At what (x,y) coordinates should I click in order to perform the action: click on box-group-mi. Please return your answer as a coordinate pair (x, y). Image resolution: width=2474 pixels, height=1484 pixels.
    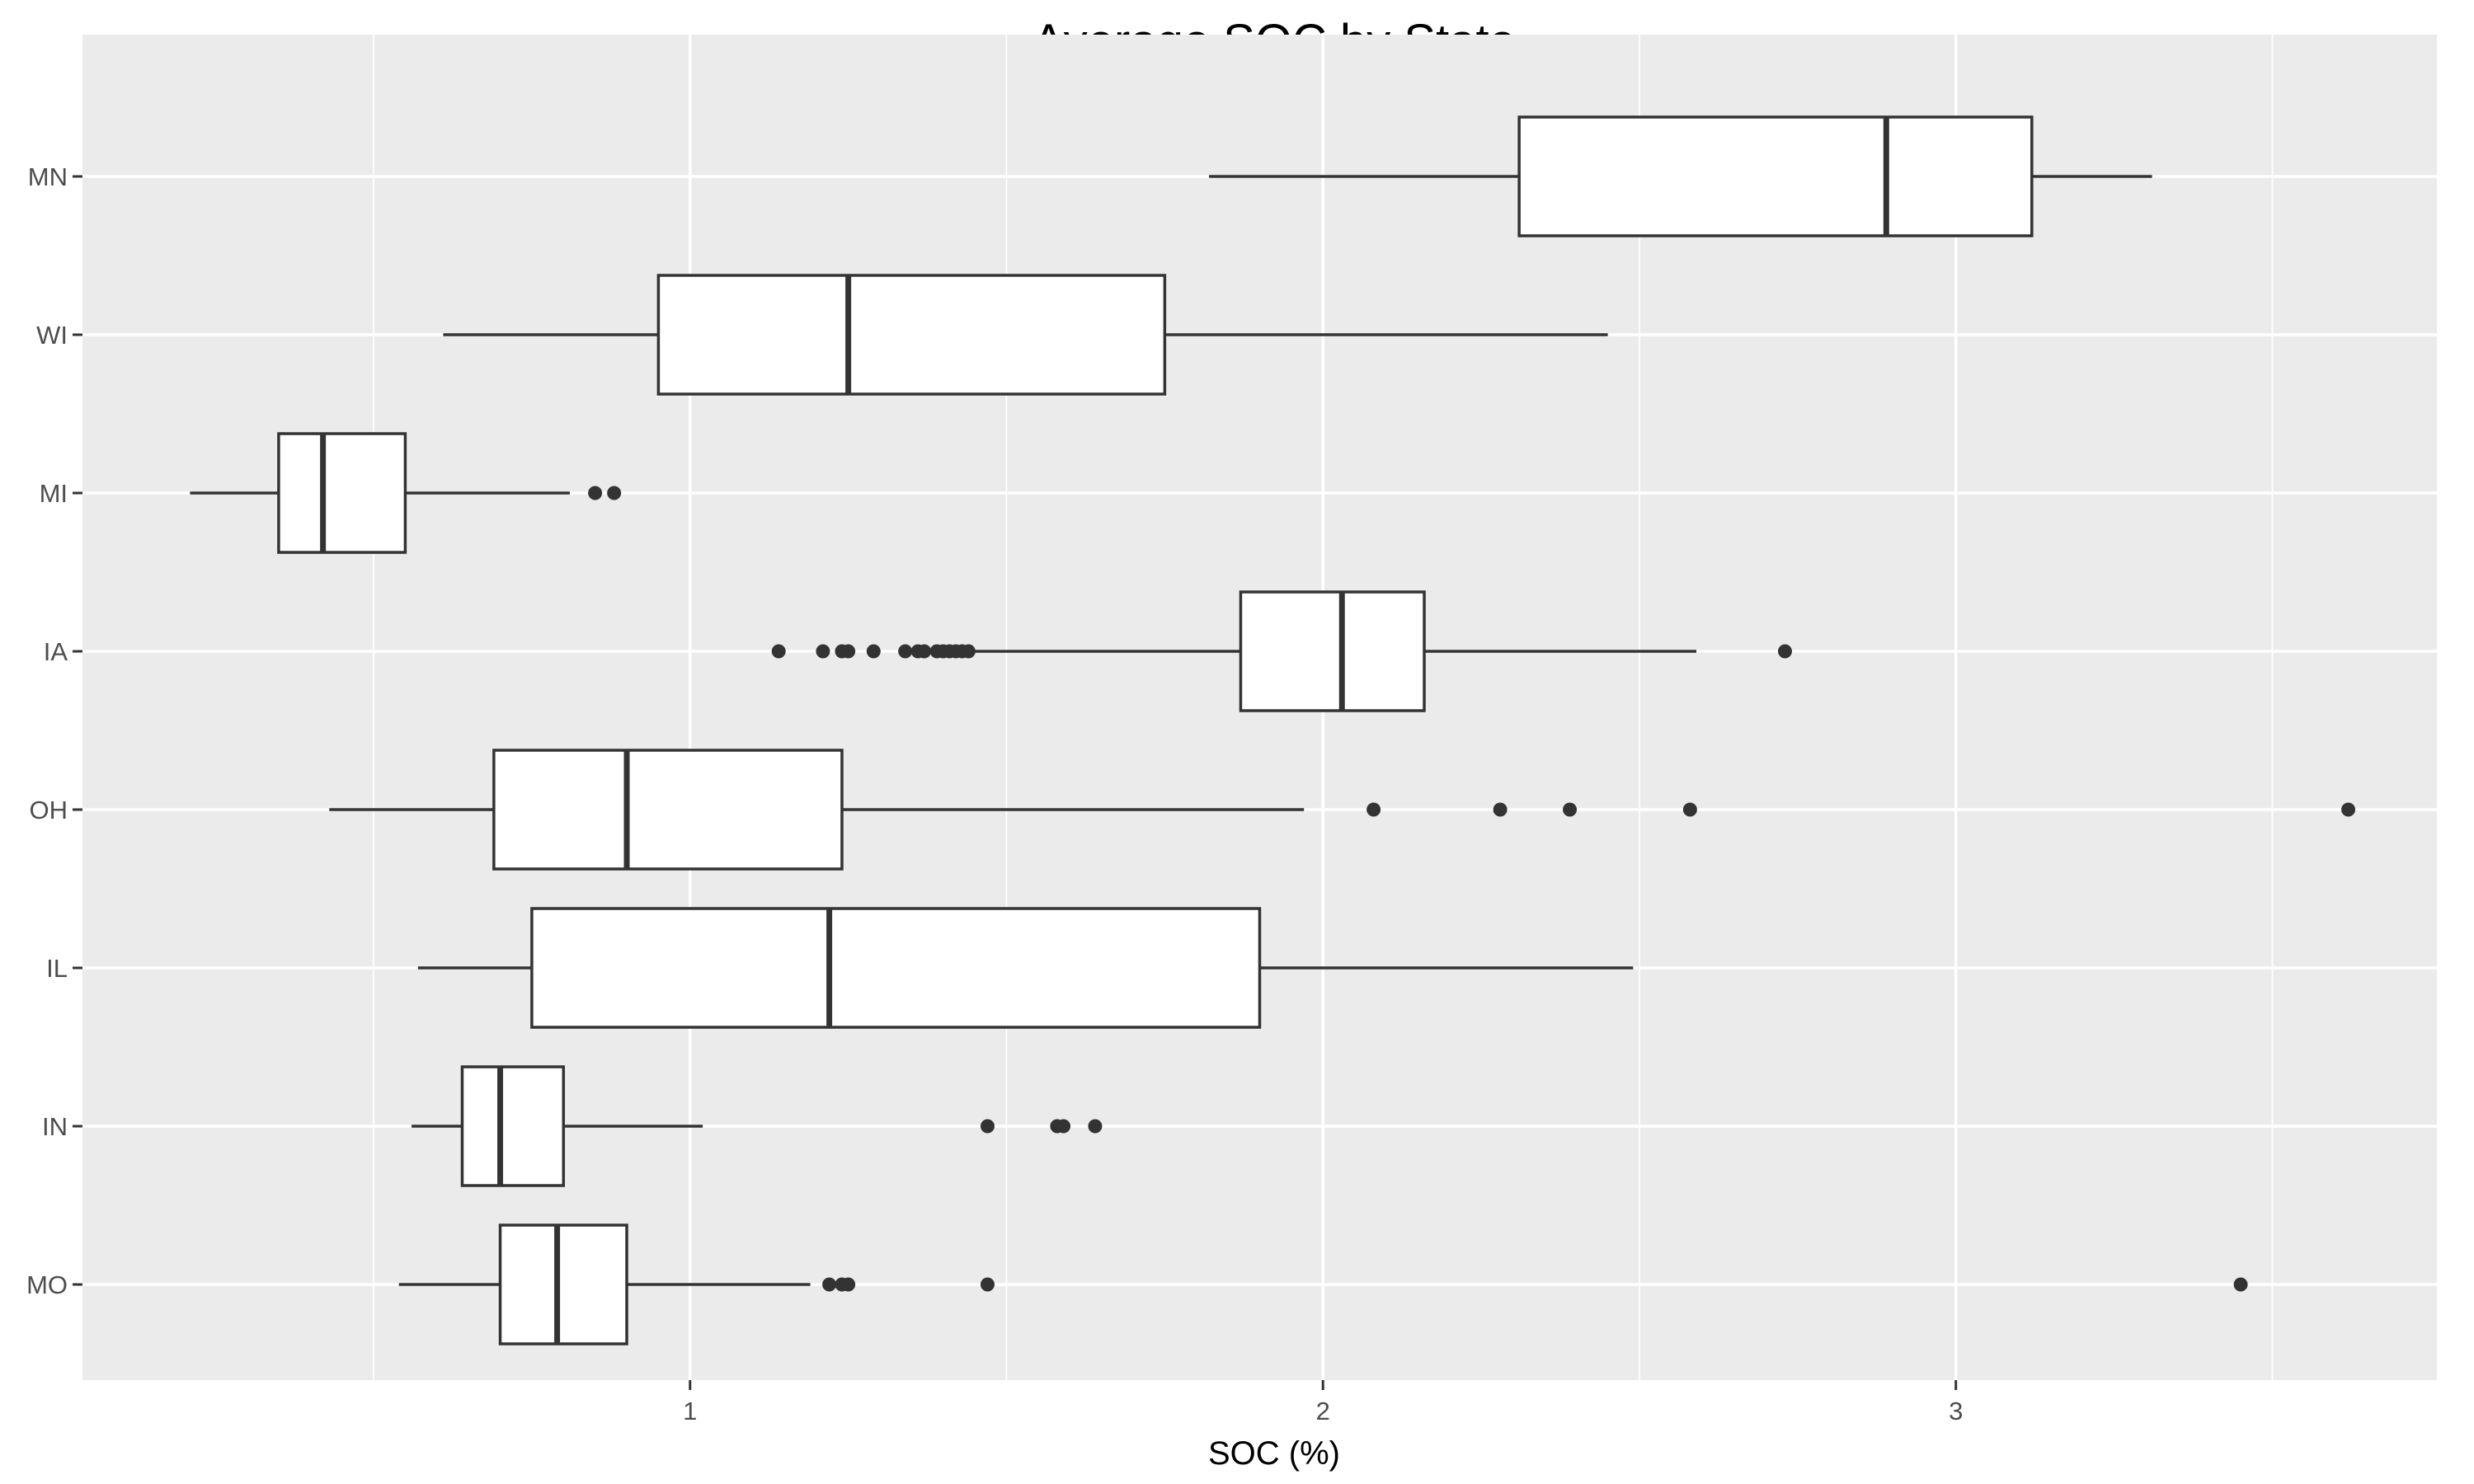
    Looking at the image, I should click on (406, 493).